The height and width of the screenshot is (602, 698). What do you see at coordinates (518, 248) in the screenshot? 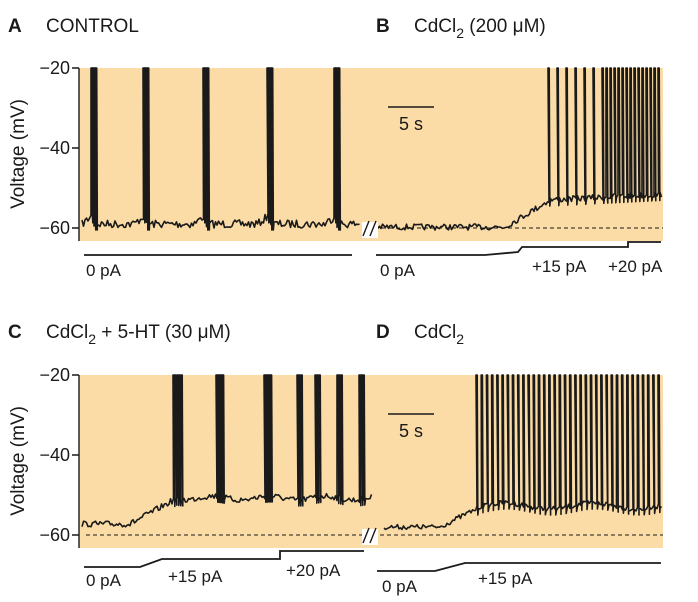
I see `current-step-b` at bounding box center [518, 248].